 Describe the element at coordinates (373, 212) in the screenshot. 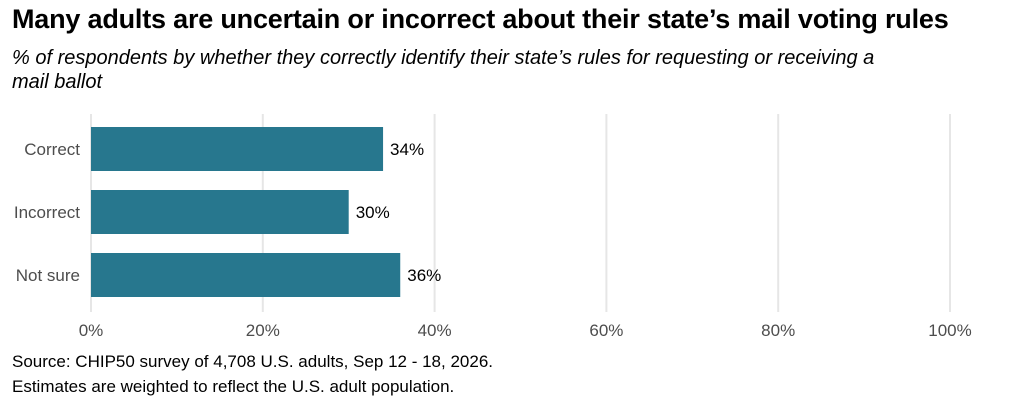

I see `data-label: 30%` at that location.